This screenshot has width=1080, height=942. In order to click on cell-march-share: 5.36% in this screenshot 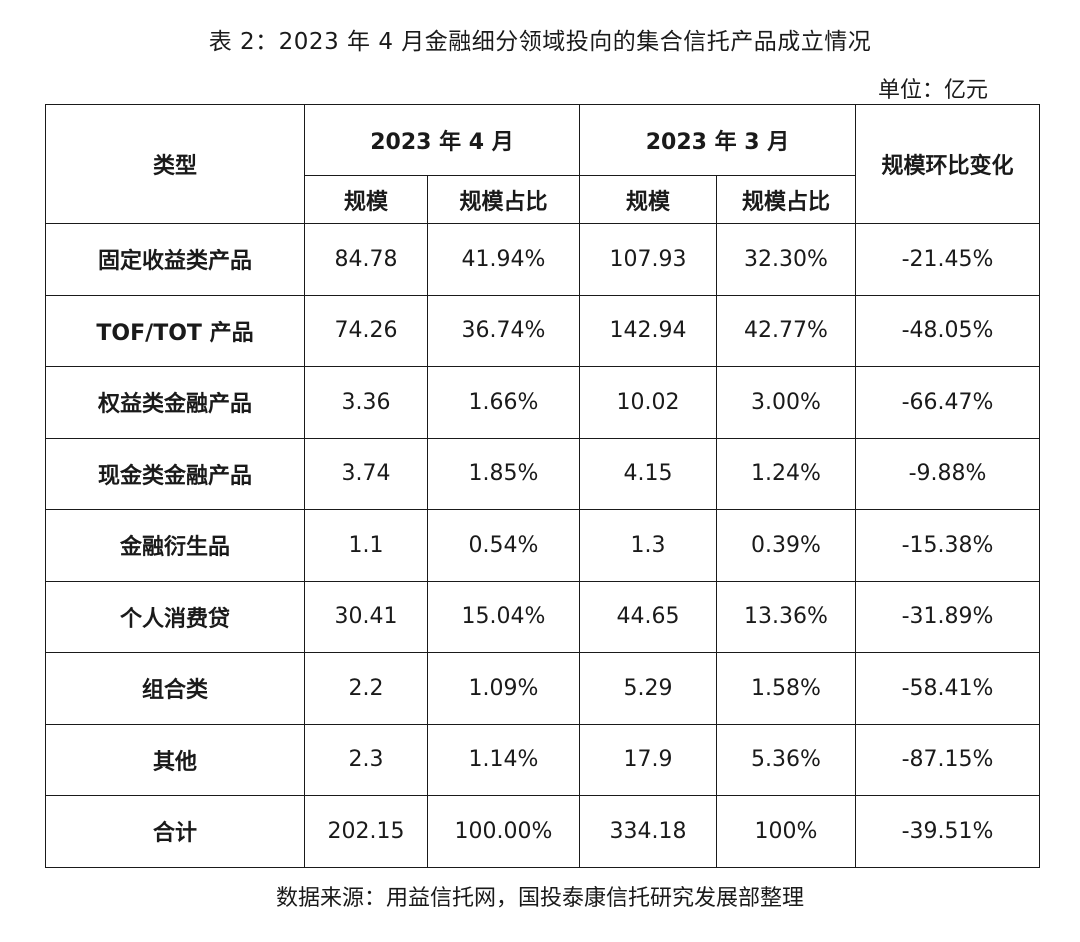, I will do `click(786, 759)`.